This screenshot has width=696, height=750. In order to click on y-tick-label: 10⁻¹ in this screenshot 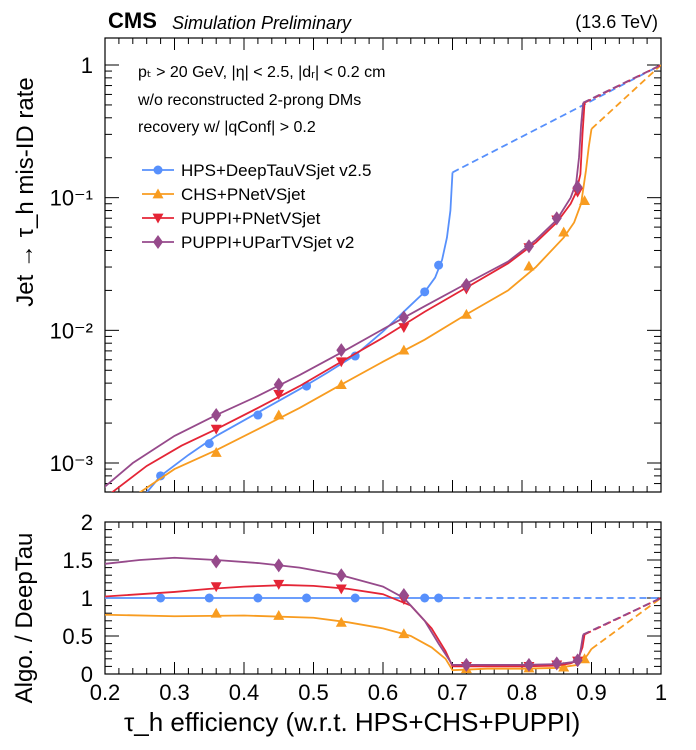, I will do `click(71, 198)`.